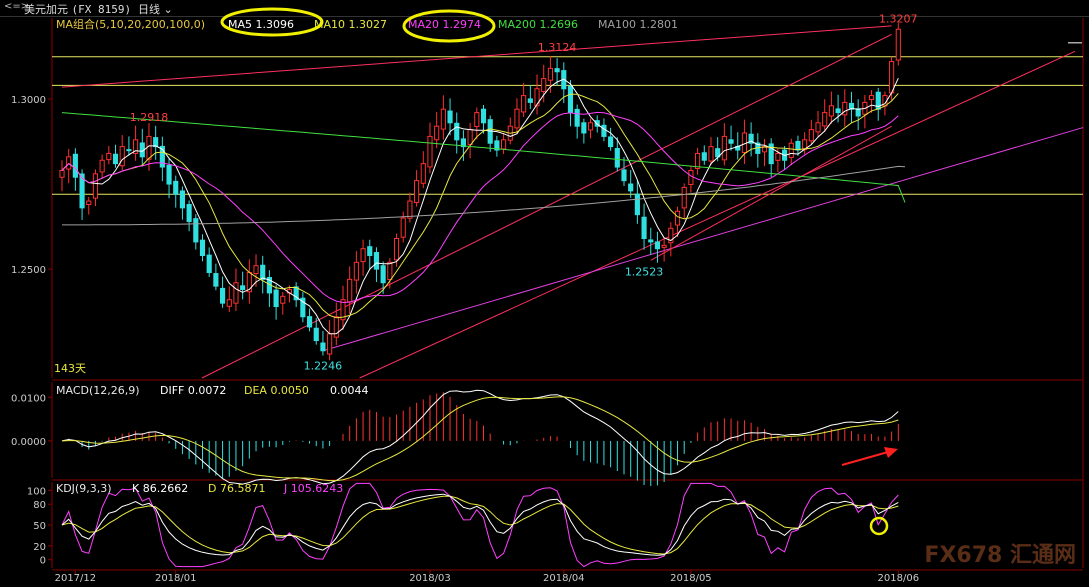 Image resolution: width=1089 pixels, height=587 pixels. What do you see at coordinates (98, 390) in the screenshot?
I see `macd-legend-0: MACD(12,26,9)` at bounding box center [98, 390].